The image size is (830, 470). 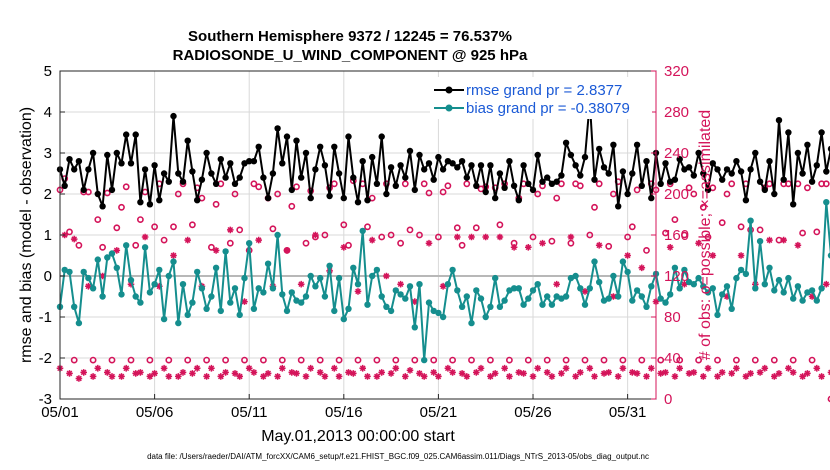 I want to click on y-tick-label-right: 200, so click(x=676, y=194).